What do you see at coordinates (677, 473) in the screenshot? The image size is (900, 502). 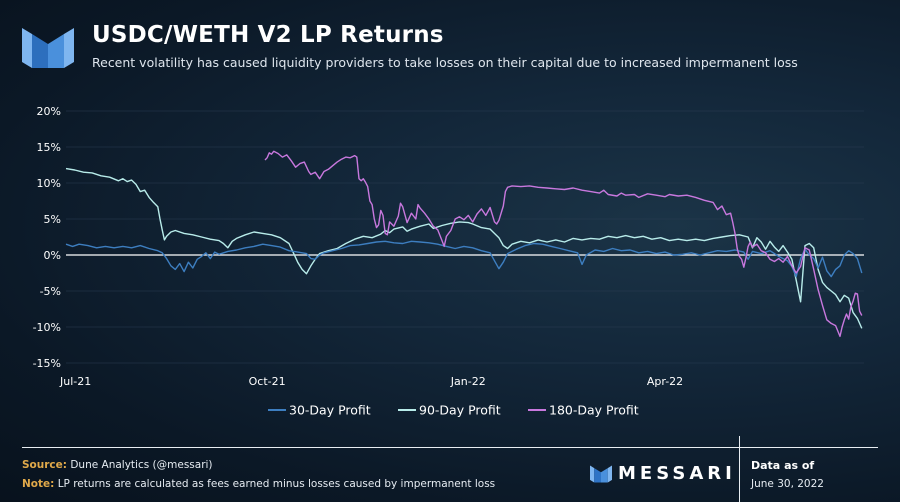 I see `messari-wordmark: MESSARI` at bounding box center [677, 473].